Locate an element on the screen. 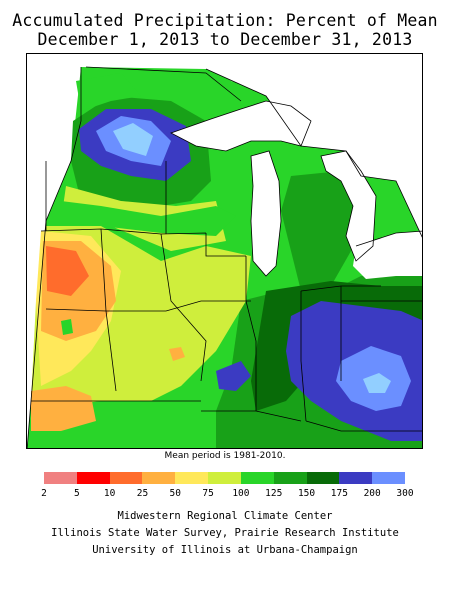  zone-orange-spot is located at coordinates (177, 354).